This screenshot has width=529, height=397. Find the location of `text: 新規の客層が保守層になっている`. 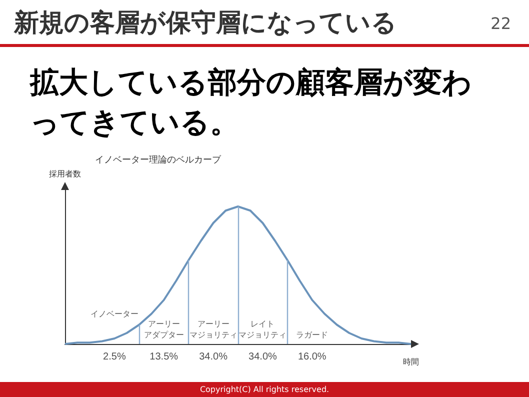

text: 新規の客層が保守層になっている is located at coordinates (205, 23).